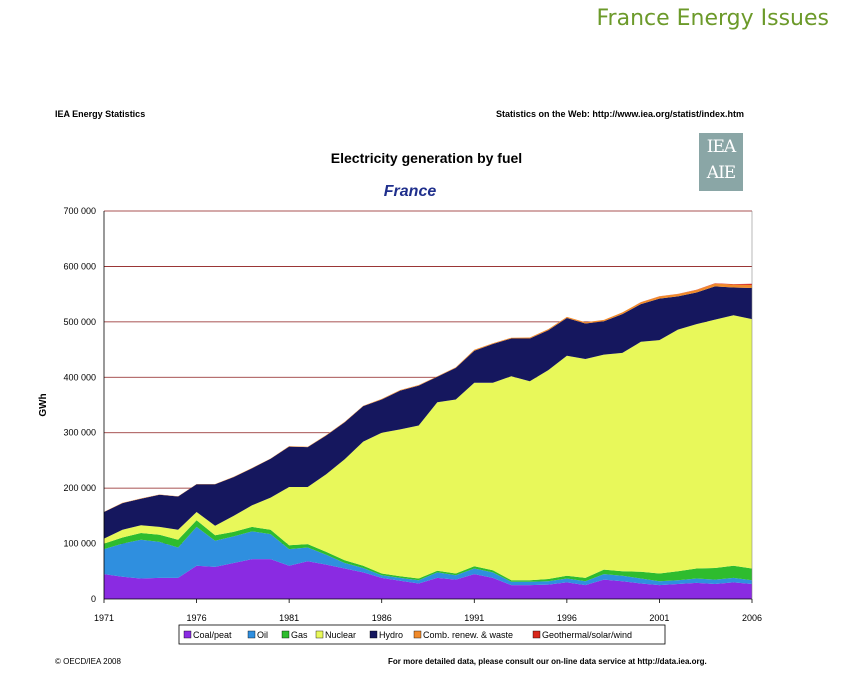 Image resolution: width=853 pixels, height=694 pixels. Describe the element at coordinates (721, 173) in the screenshot. I see `logo-text-bottom: AIE` at that location.